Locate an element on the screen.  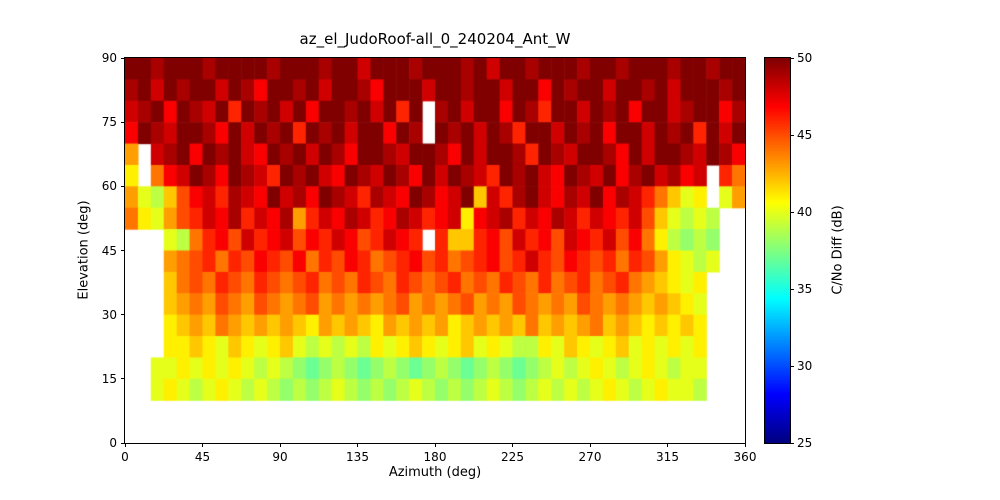
y-tick-label: 90 is located at coordinates (109, 58).